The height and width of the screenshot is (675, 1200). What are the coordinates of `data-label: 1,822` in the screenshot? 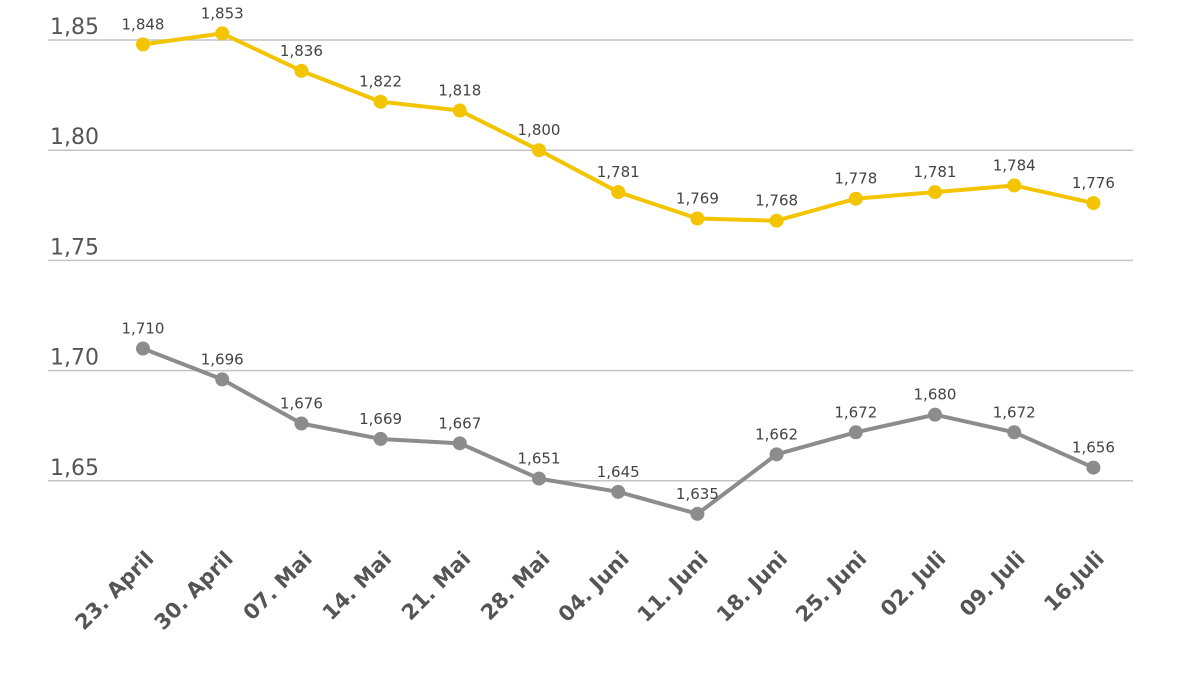 It's located at (380, 82).